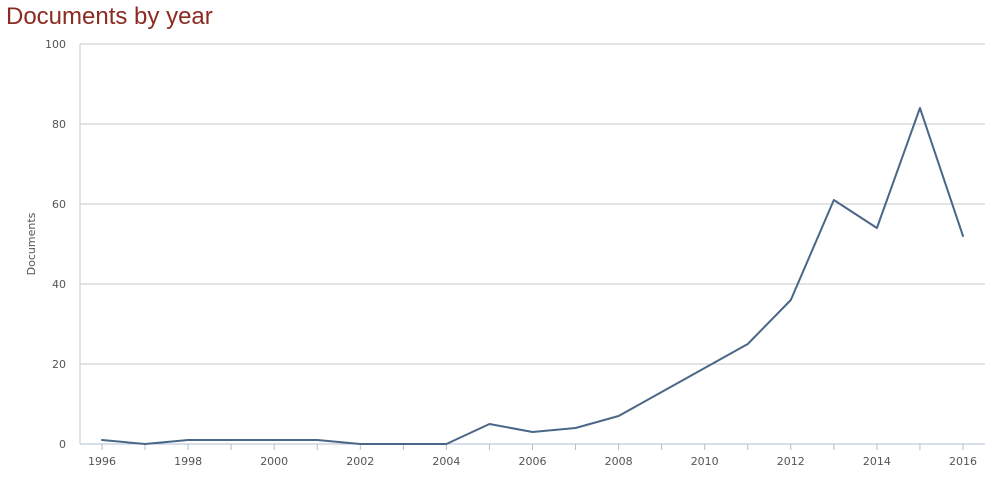  What do you see at coordinates (188, 461) in the screenshot?
I see `x-tick-label: 1998` at bounding box center [188, 461].